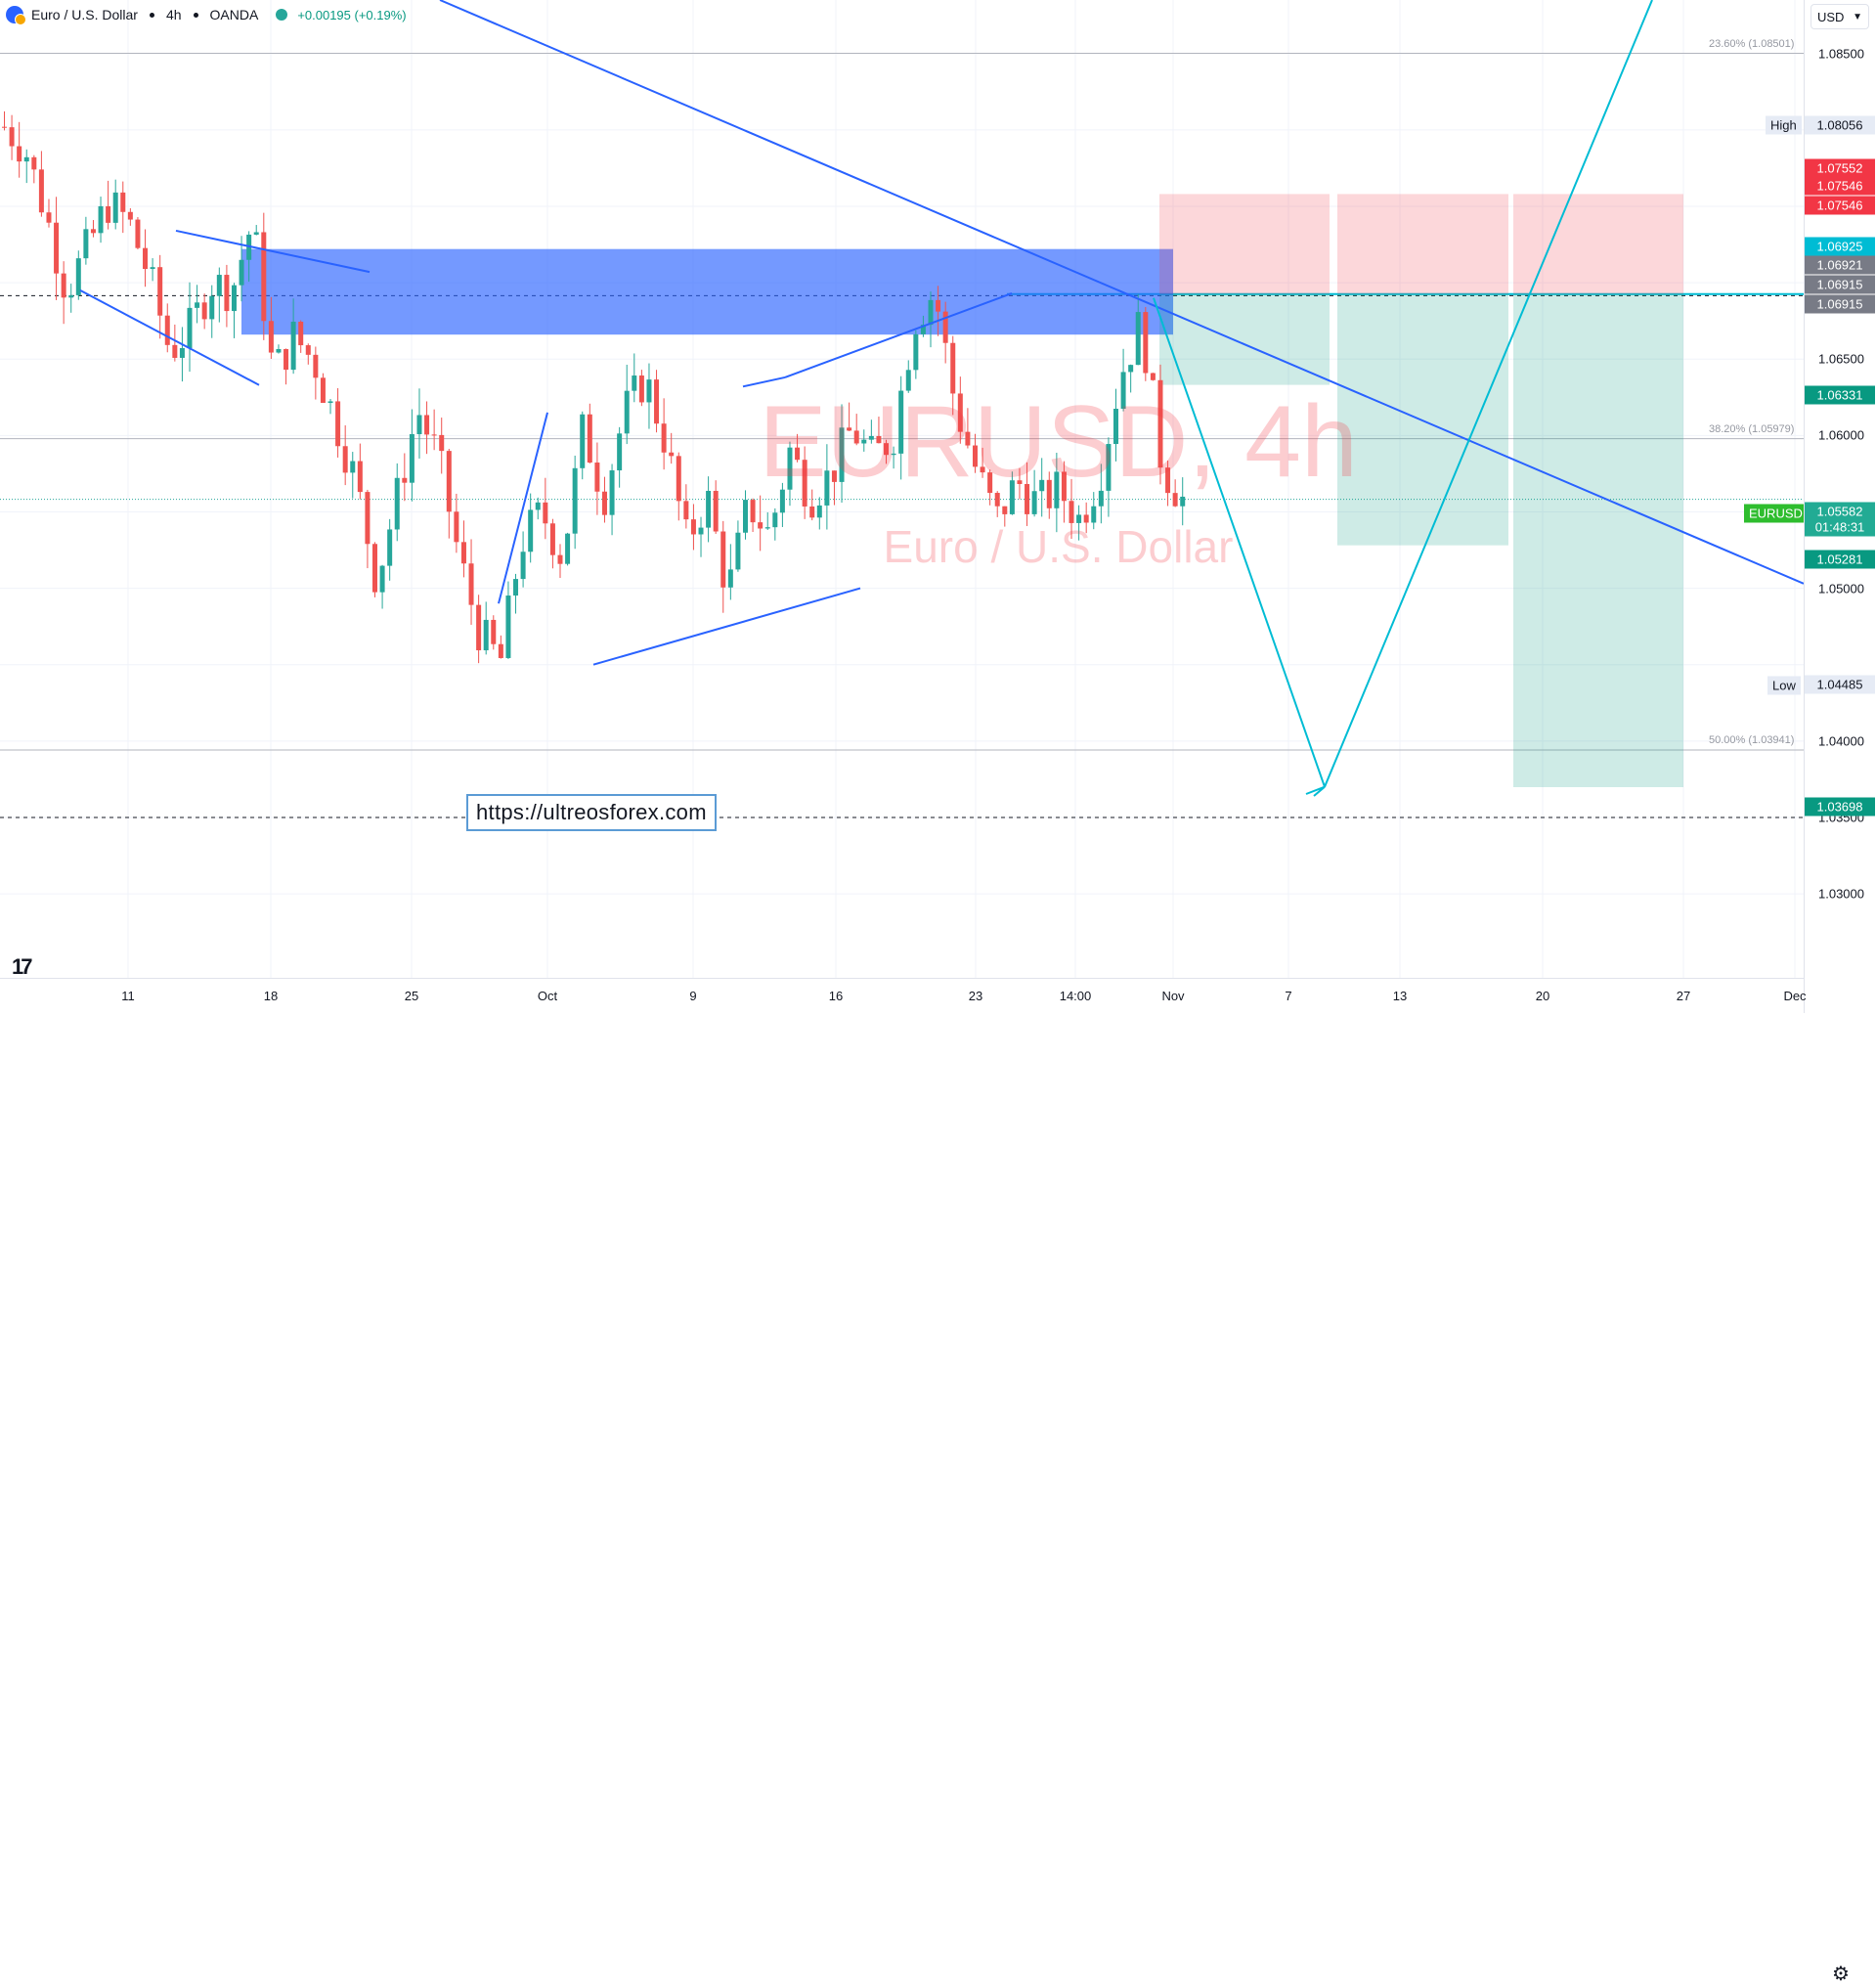 The width and height of the screenshot is (1876, 1986). Describe the element at coordinates (1840, 284) in the screenshot. I see `price-tag: 1.06915` at that location.